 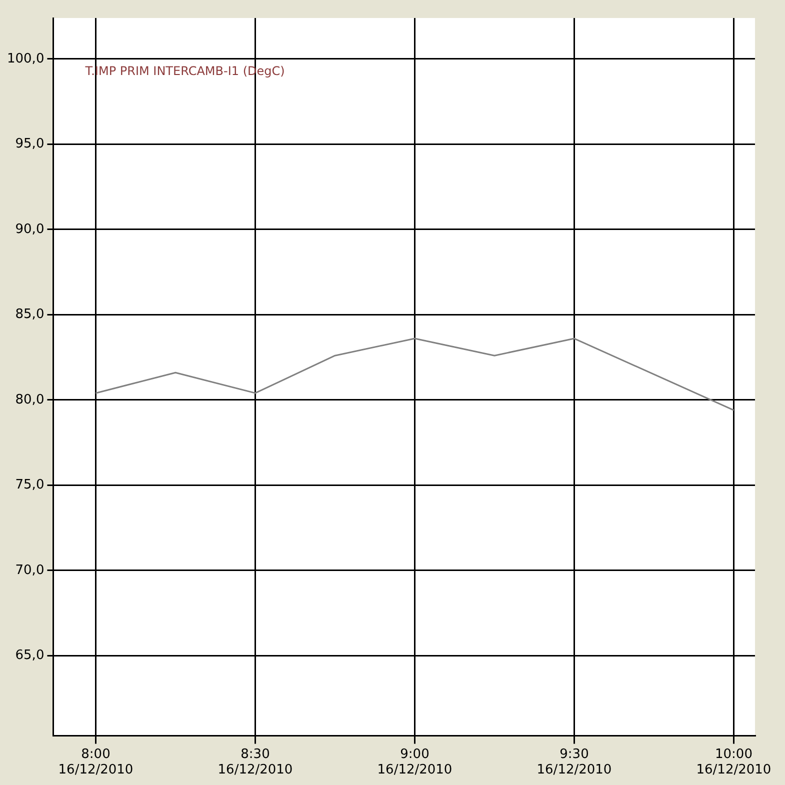 I want to click on y-tick-label: 95,0, so click(x=29, y=144).